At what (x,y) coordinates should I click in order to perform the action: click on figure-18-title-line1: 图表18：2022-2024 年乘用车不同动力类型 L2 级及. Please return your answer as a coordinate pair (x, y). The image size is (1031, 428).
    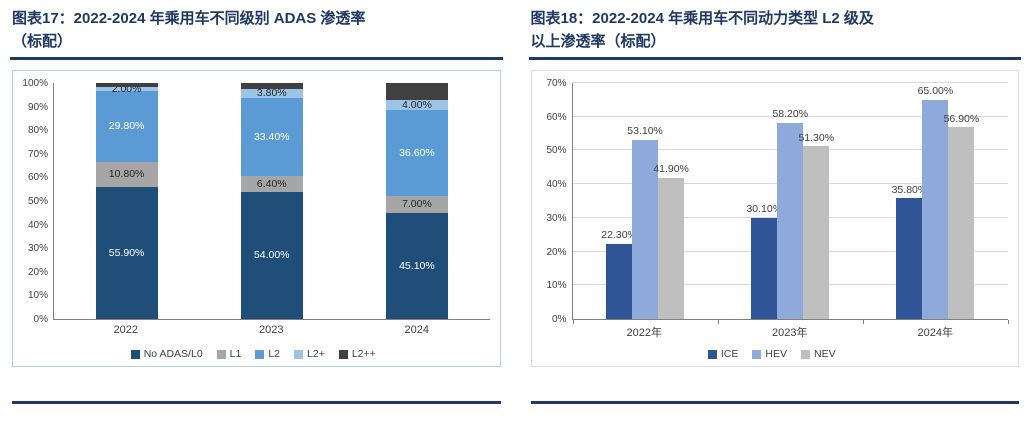
    Looking at the image, I should click on (702, 18).